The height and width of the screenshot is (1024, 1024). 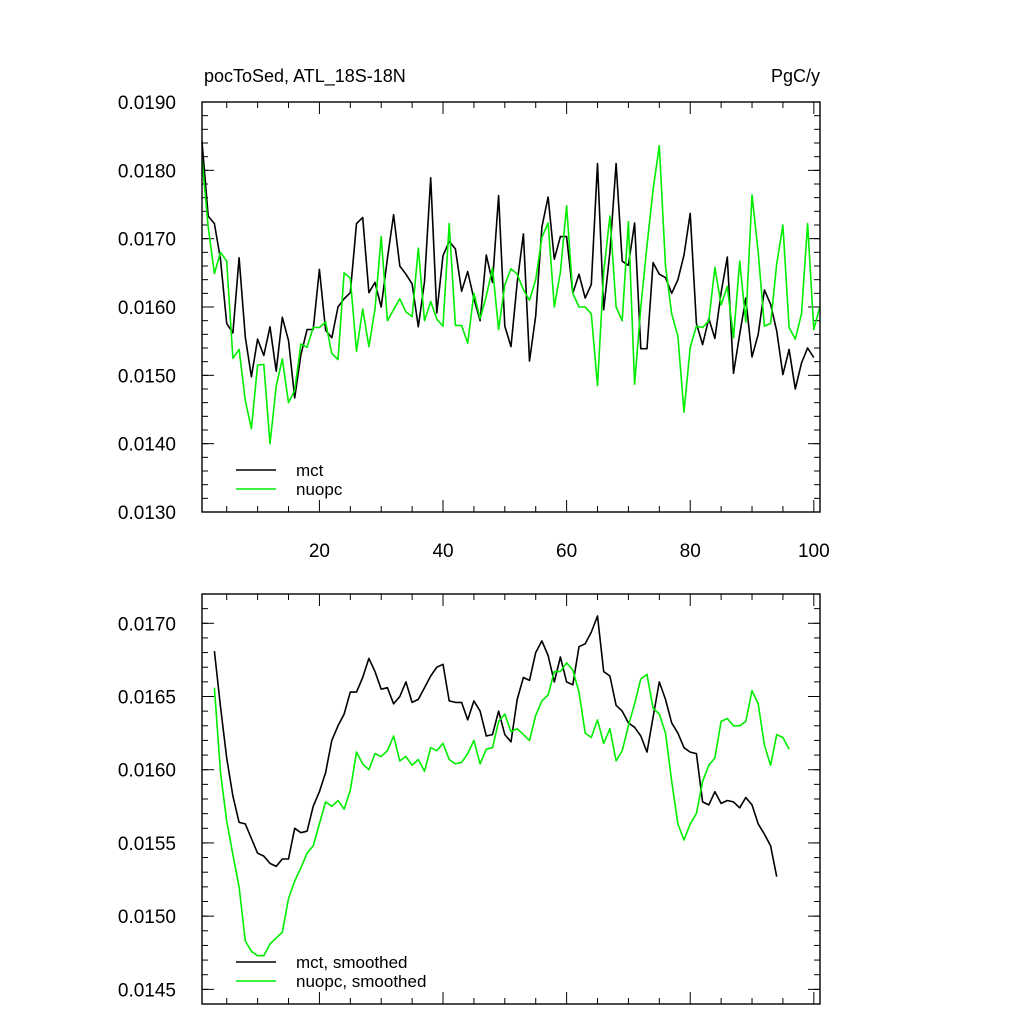 What do you see at coordinates (147, 513) in the screenshot?
I see `y-tick-label: 0.0130` at bounding box center [147, 513].